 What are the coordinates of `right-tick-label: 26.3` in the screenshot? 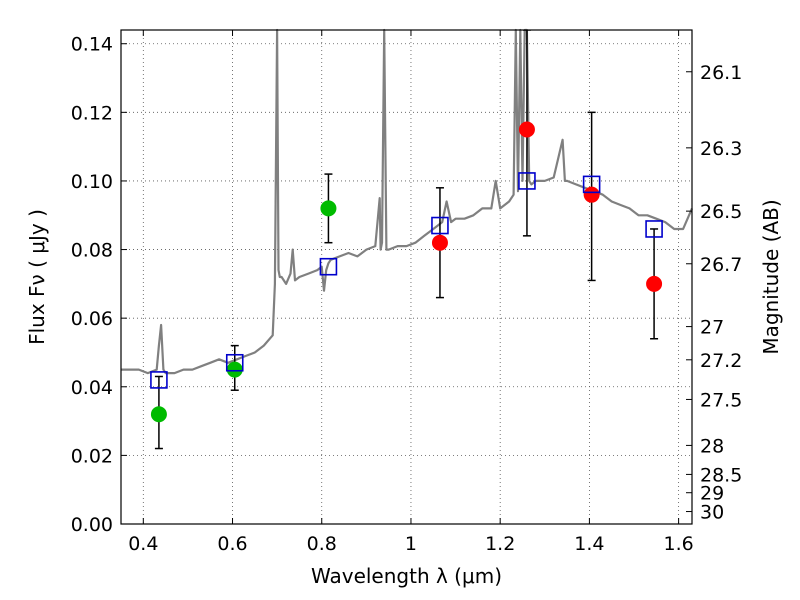 It's located at (721, 149).